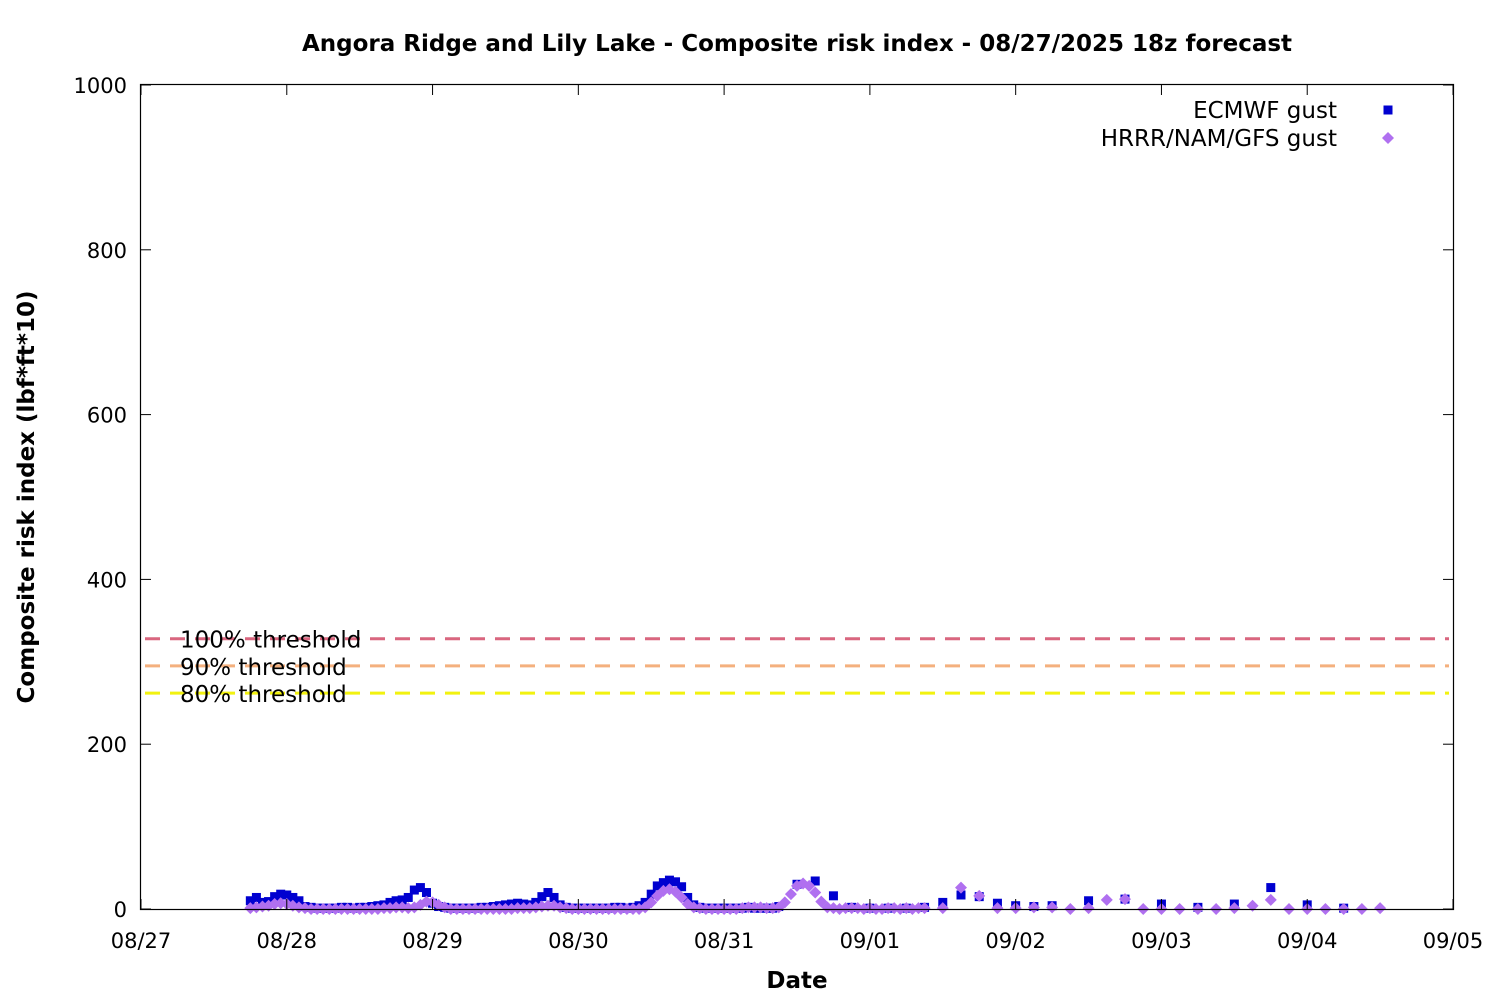 The width and height of the screenshot is (1500, 1000). I want to click on legend-marker-hrrr-nam-gfs-gust, so click(1388, 138).